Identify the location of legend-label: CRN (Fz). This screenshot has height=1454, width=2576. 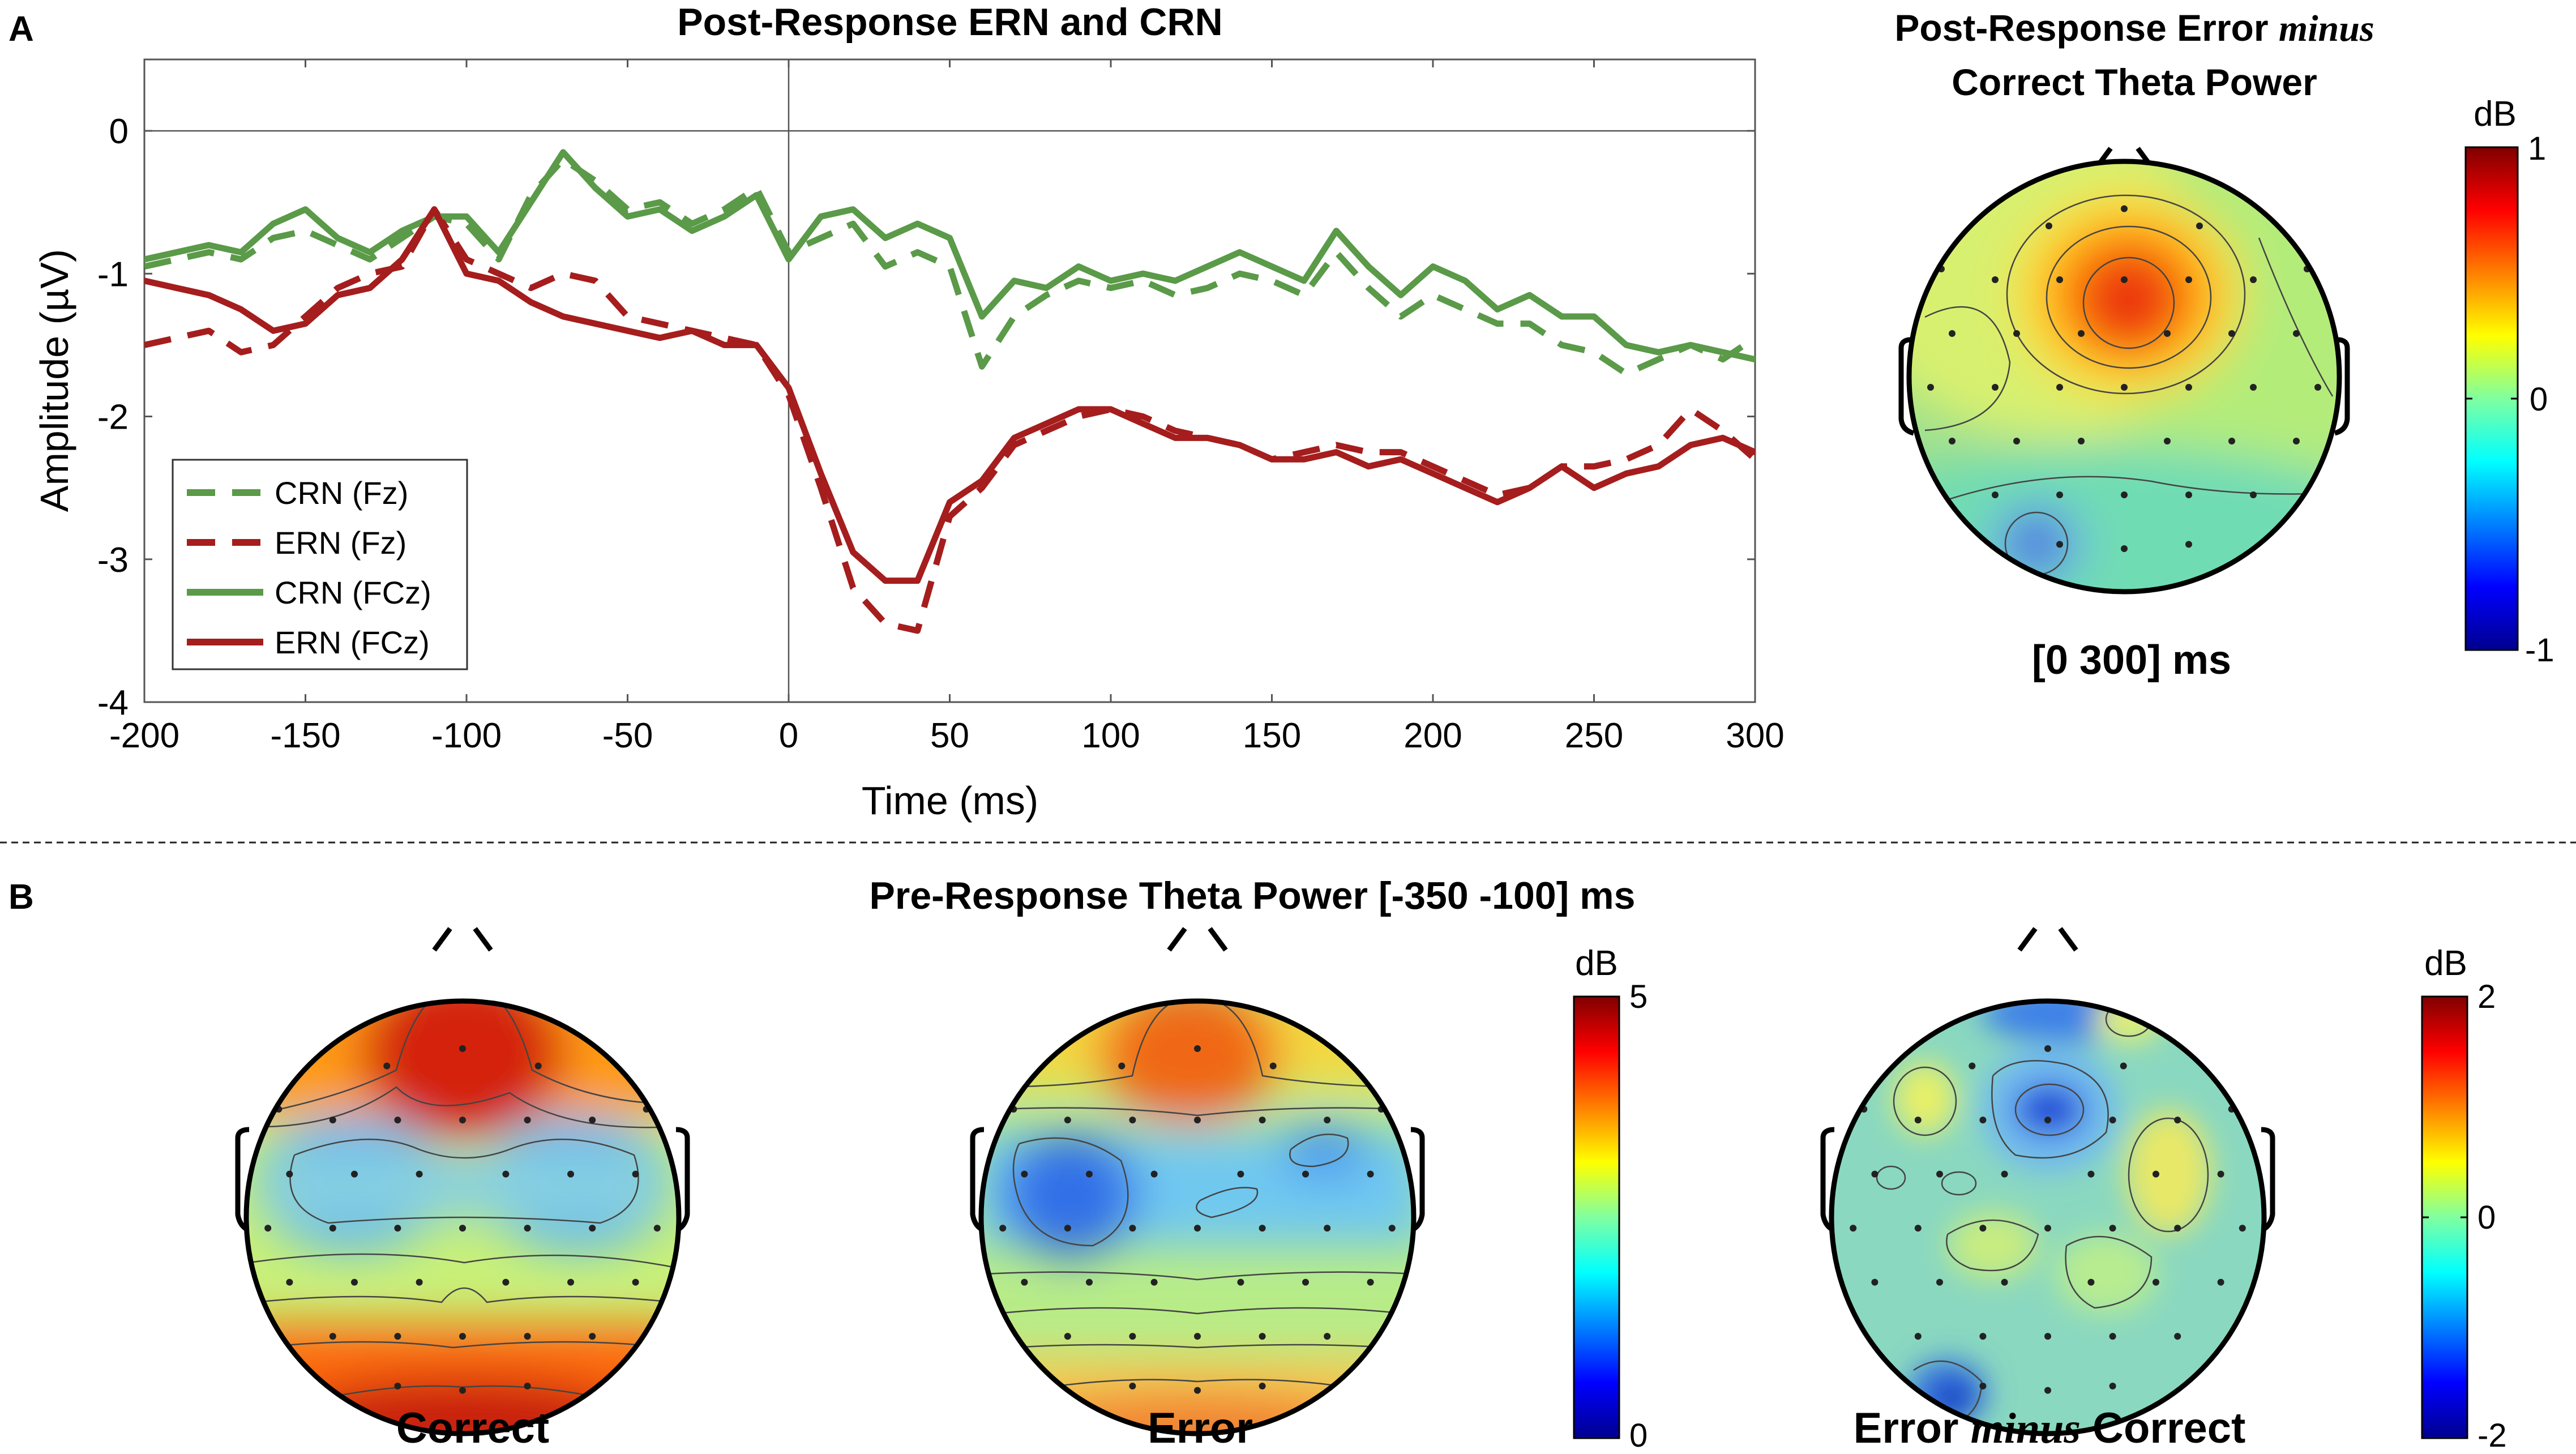
(341, 493).